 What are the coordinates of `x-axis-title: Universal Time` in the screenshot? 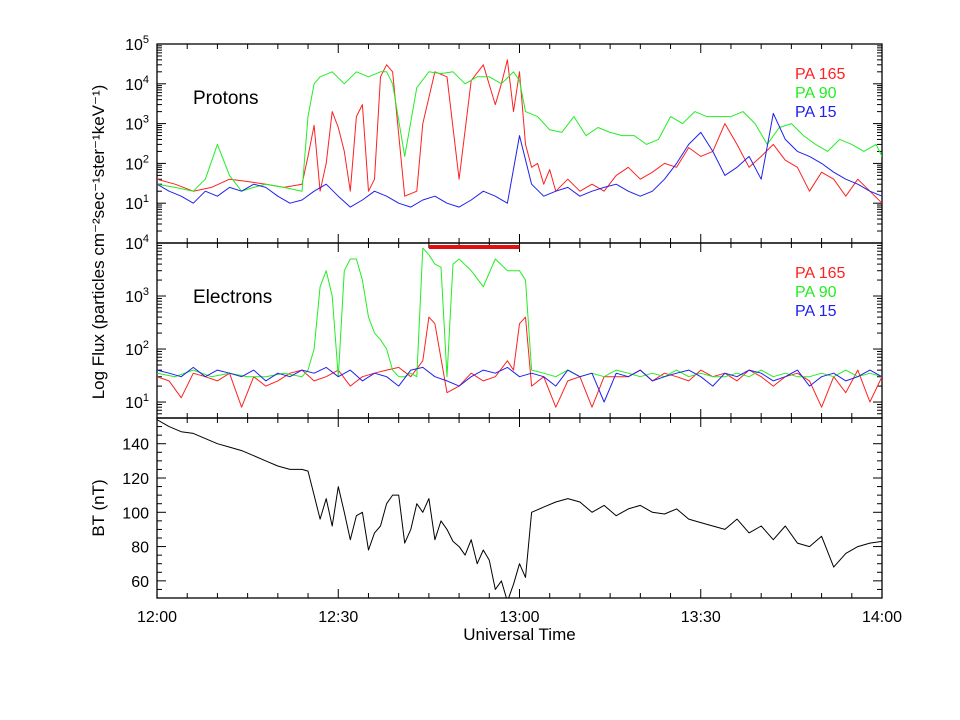 It's located at (519, 634).